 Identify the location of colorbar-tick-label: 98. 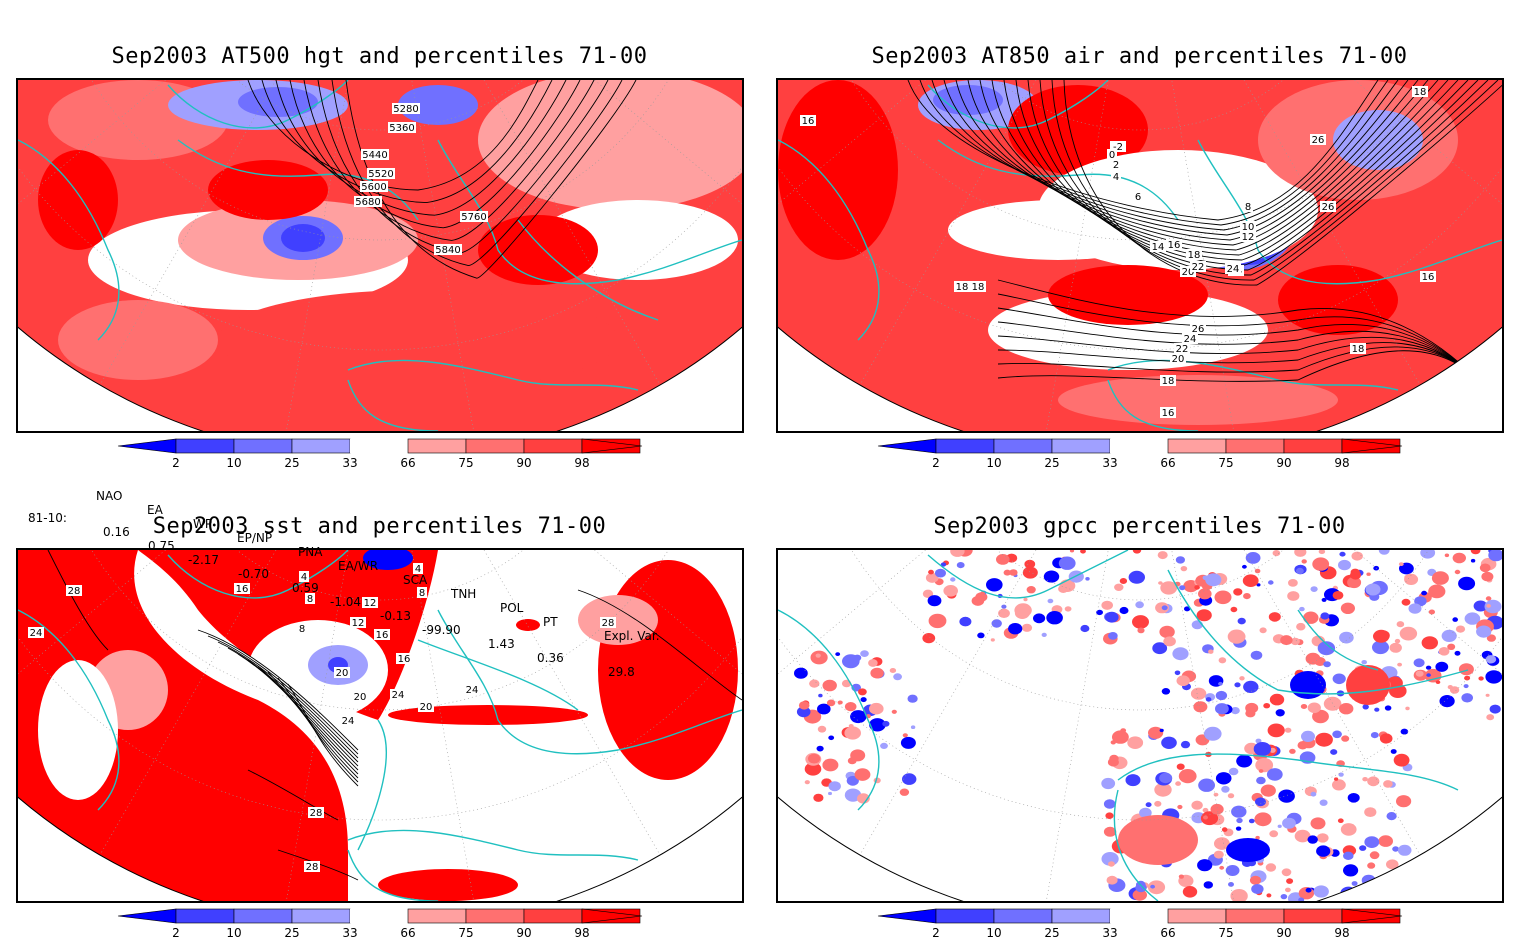
(581, 933).